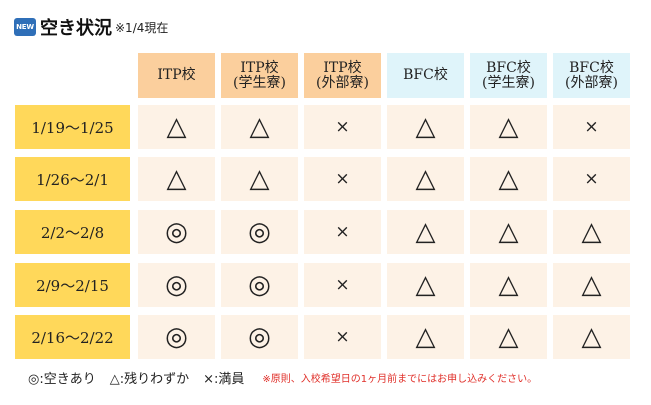  I want to click on legend-item-full: ×:満員, so click(224, 379).